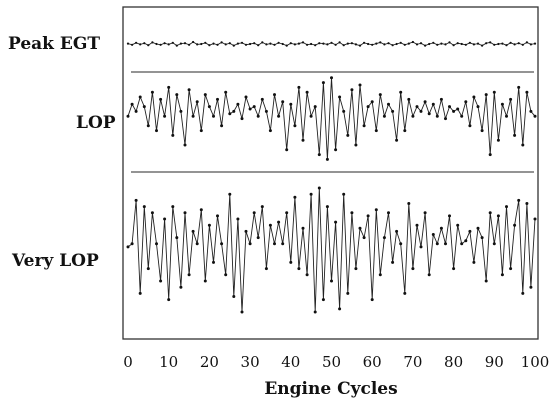  What do you see at coordinates (290, 362) in the screenshot?
I see `x-tick-label: 40` at bounding box center [290, 362].